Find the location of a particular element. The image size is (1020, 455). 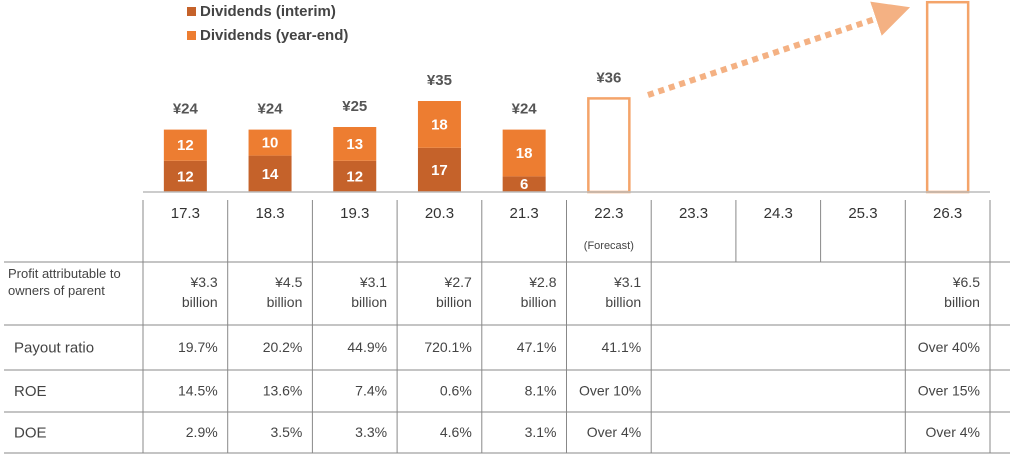

table-cell: 19.7% is located at coordinates (198, 347).